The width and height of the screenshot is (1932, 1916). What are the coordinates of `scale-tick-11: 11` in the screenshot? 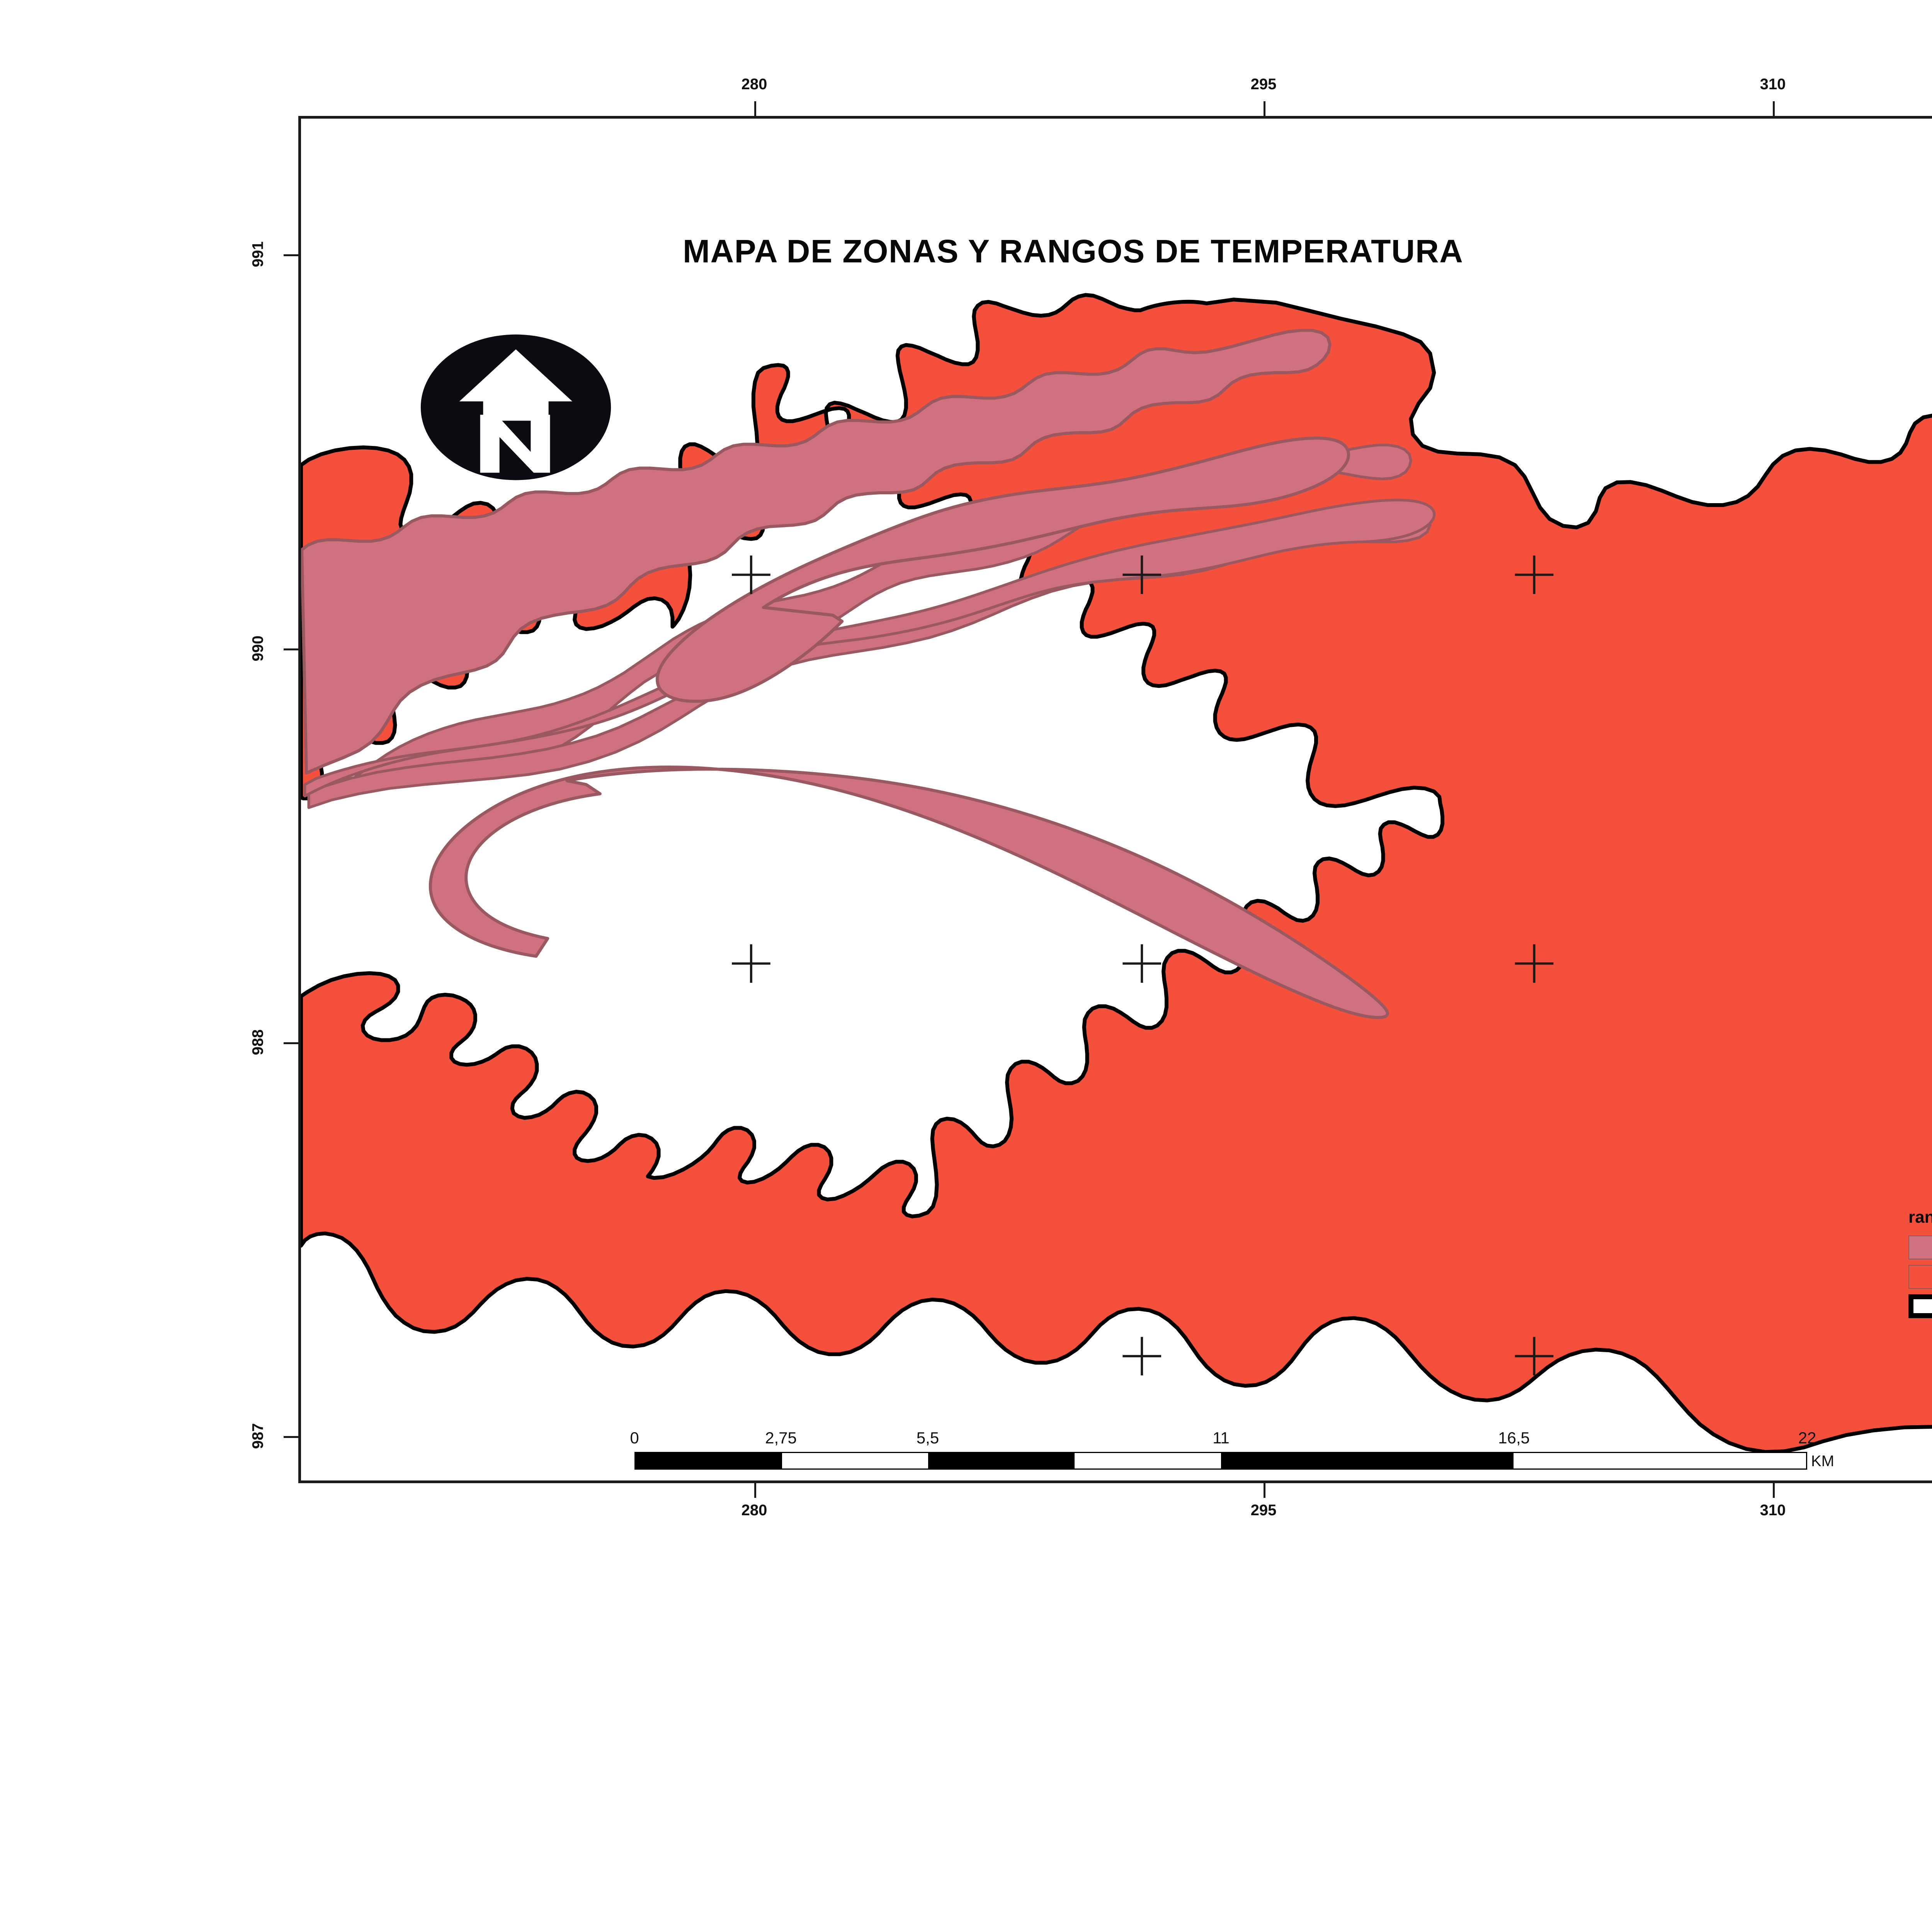 It's located at (1221, 1438).